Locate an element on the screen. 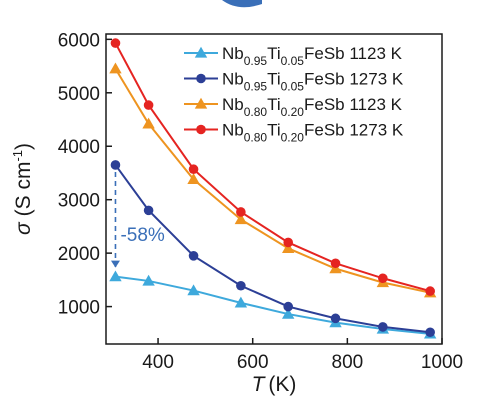 The width and height of the screenshot is (478, 401). x-tick-label: 400 is located at coordinates (158, 362).